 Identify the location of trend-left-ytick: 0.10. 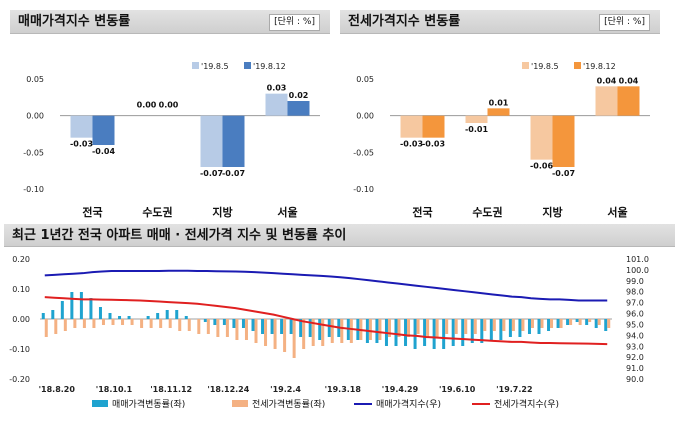
(21, 289).